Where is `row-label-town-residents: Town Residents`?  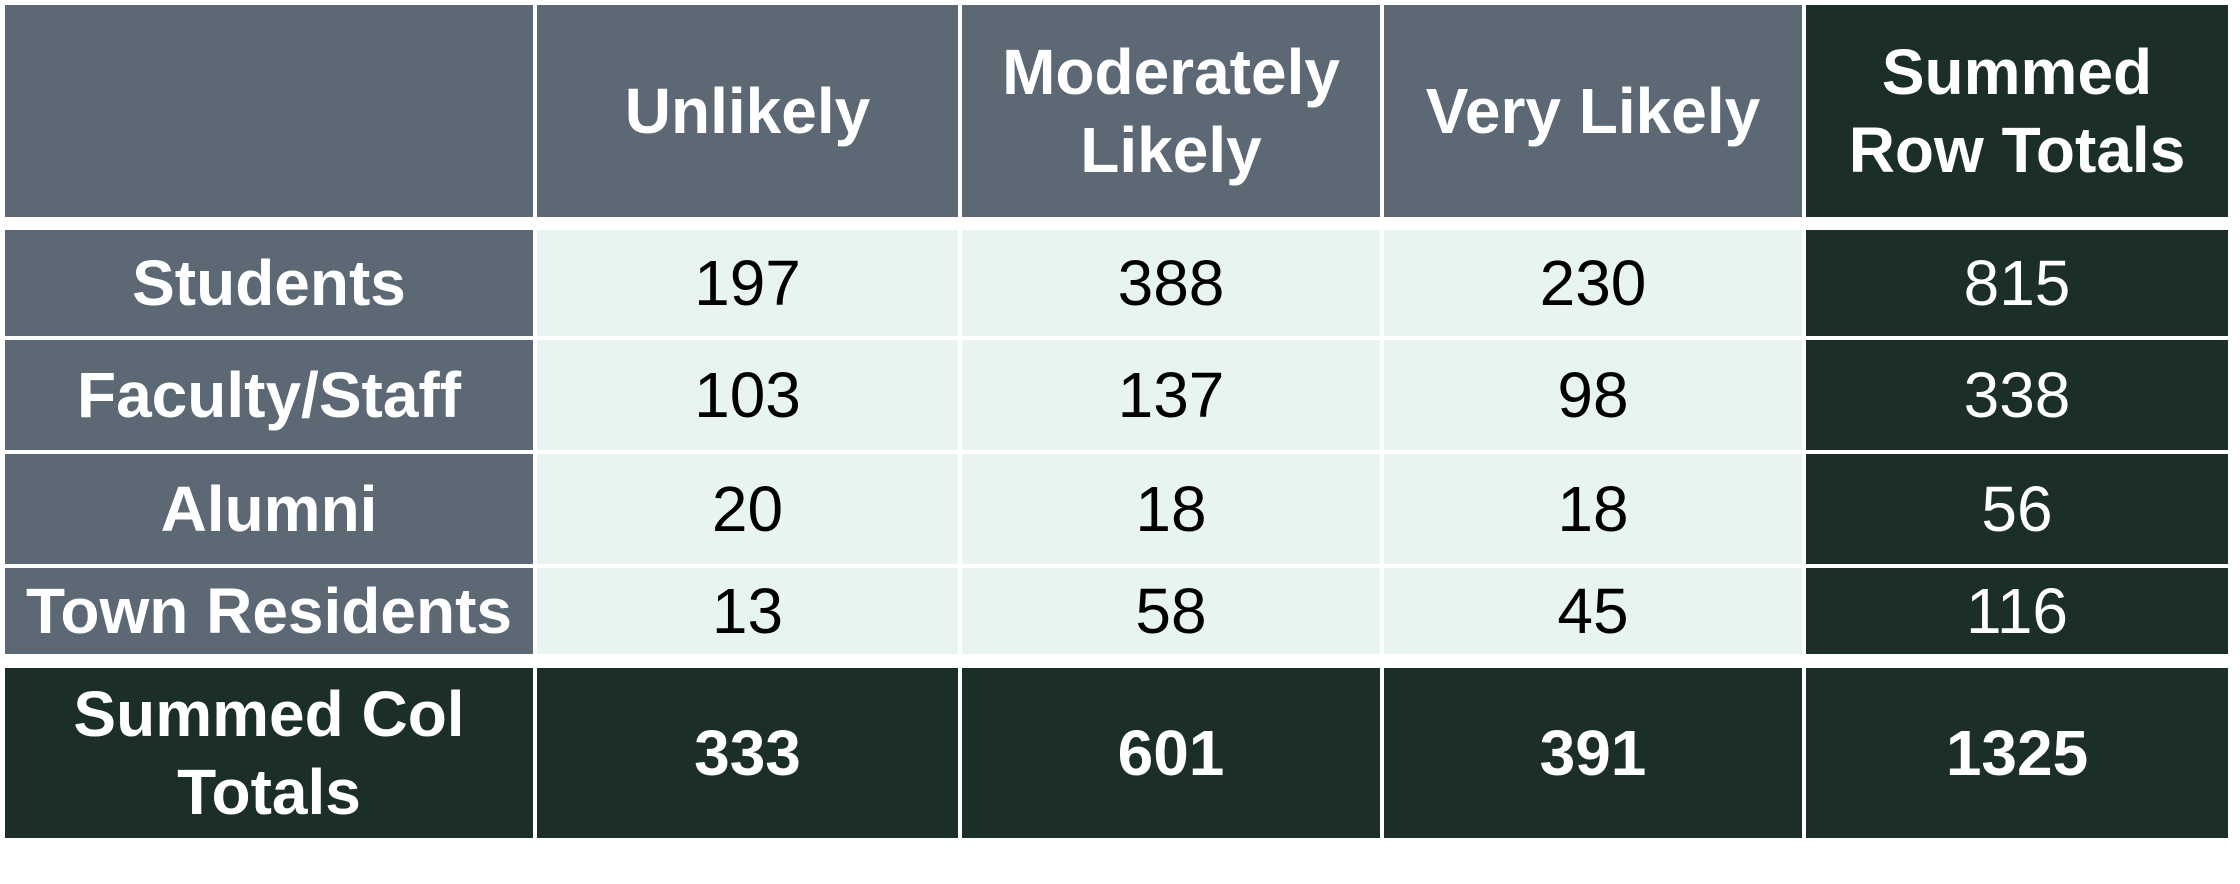
row-label-town-residents: Town Residents is located at coordinates (269, 611).